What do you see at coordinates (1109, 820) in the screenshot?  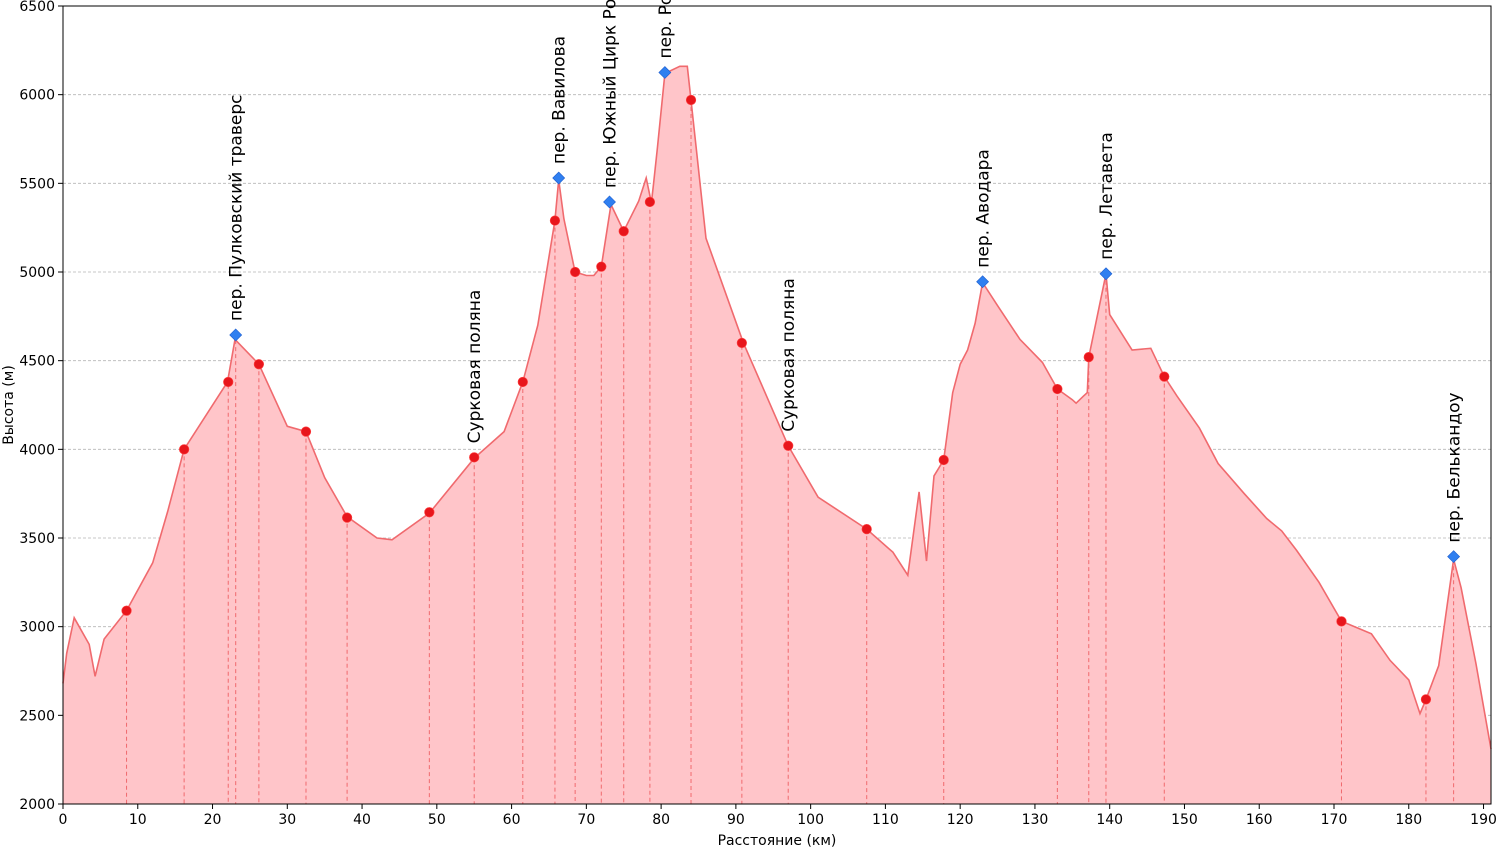 I see `x-tick-label: 140` at bounding box center [1109, 820].